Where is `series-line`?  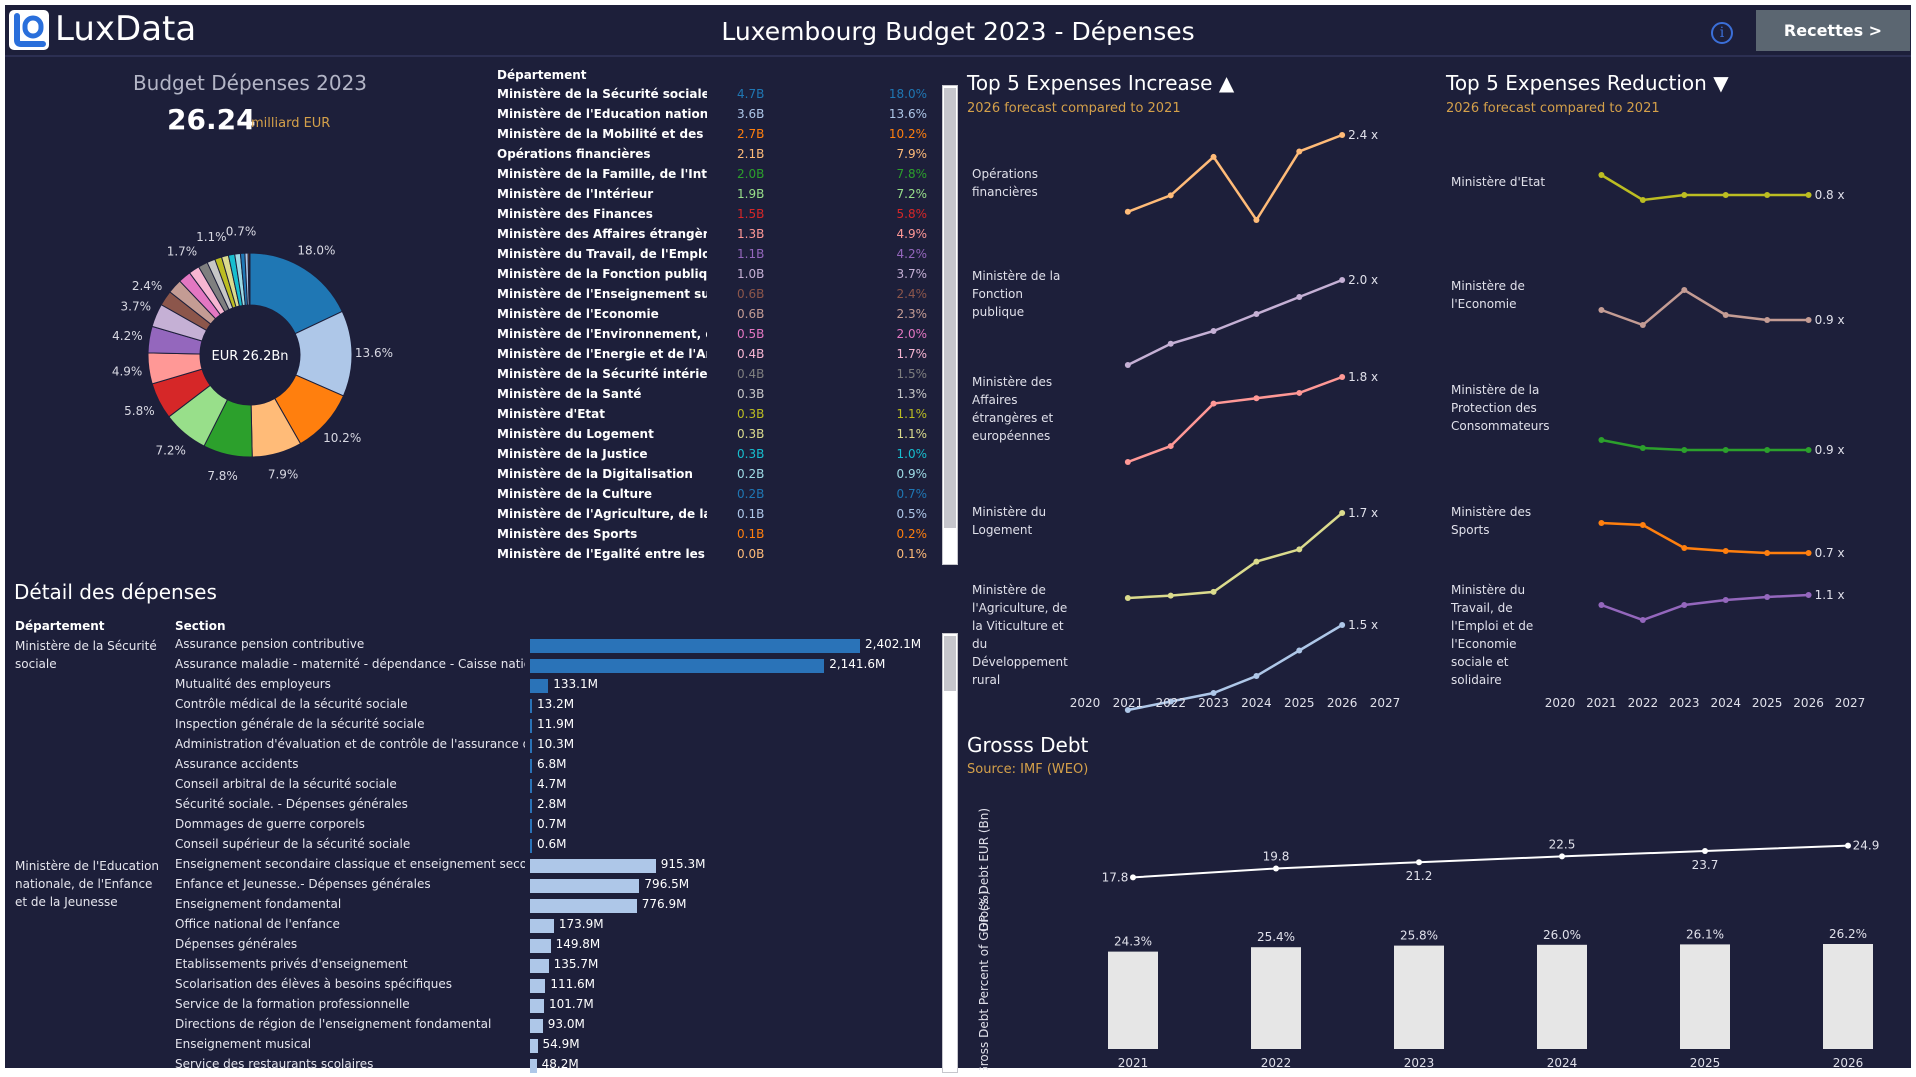
series-line is located at coordinates (1235, 556).